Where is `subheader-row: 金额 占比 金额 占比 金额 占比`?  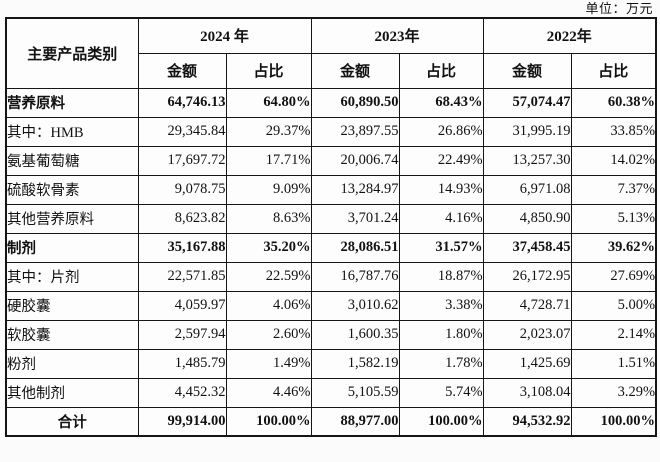 subheader-row: 金额 占比 金额 占比 金额 占比 is located at coordinates (331, 70).